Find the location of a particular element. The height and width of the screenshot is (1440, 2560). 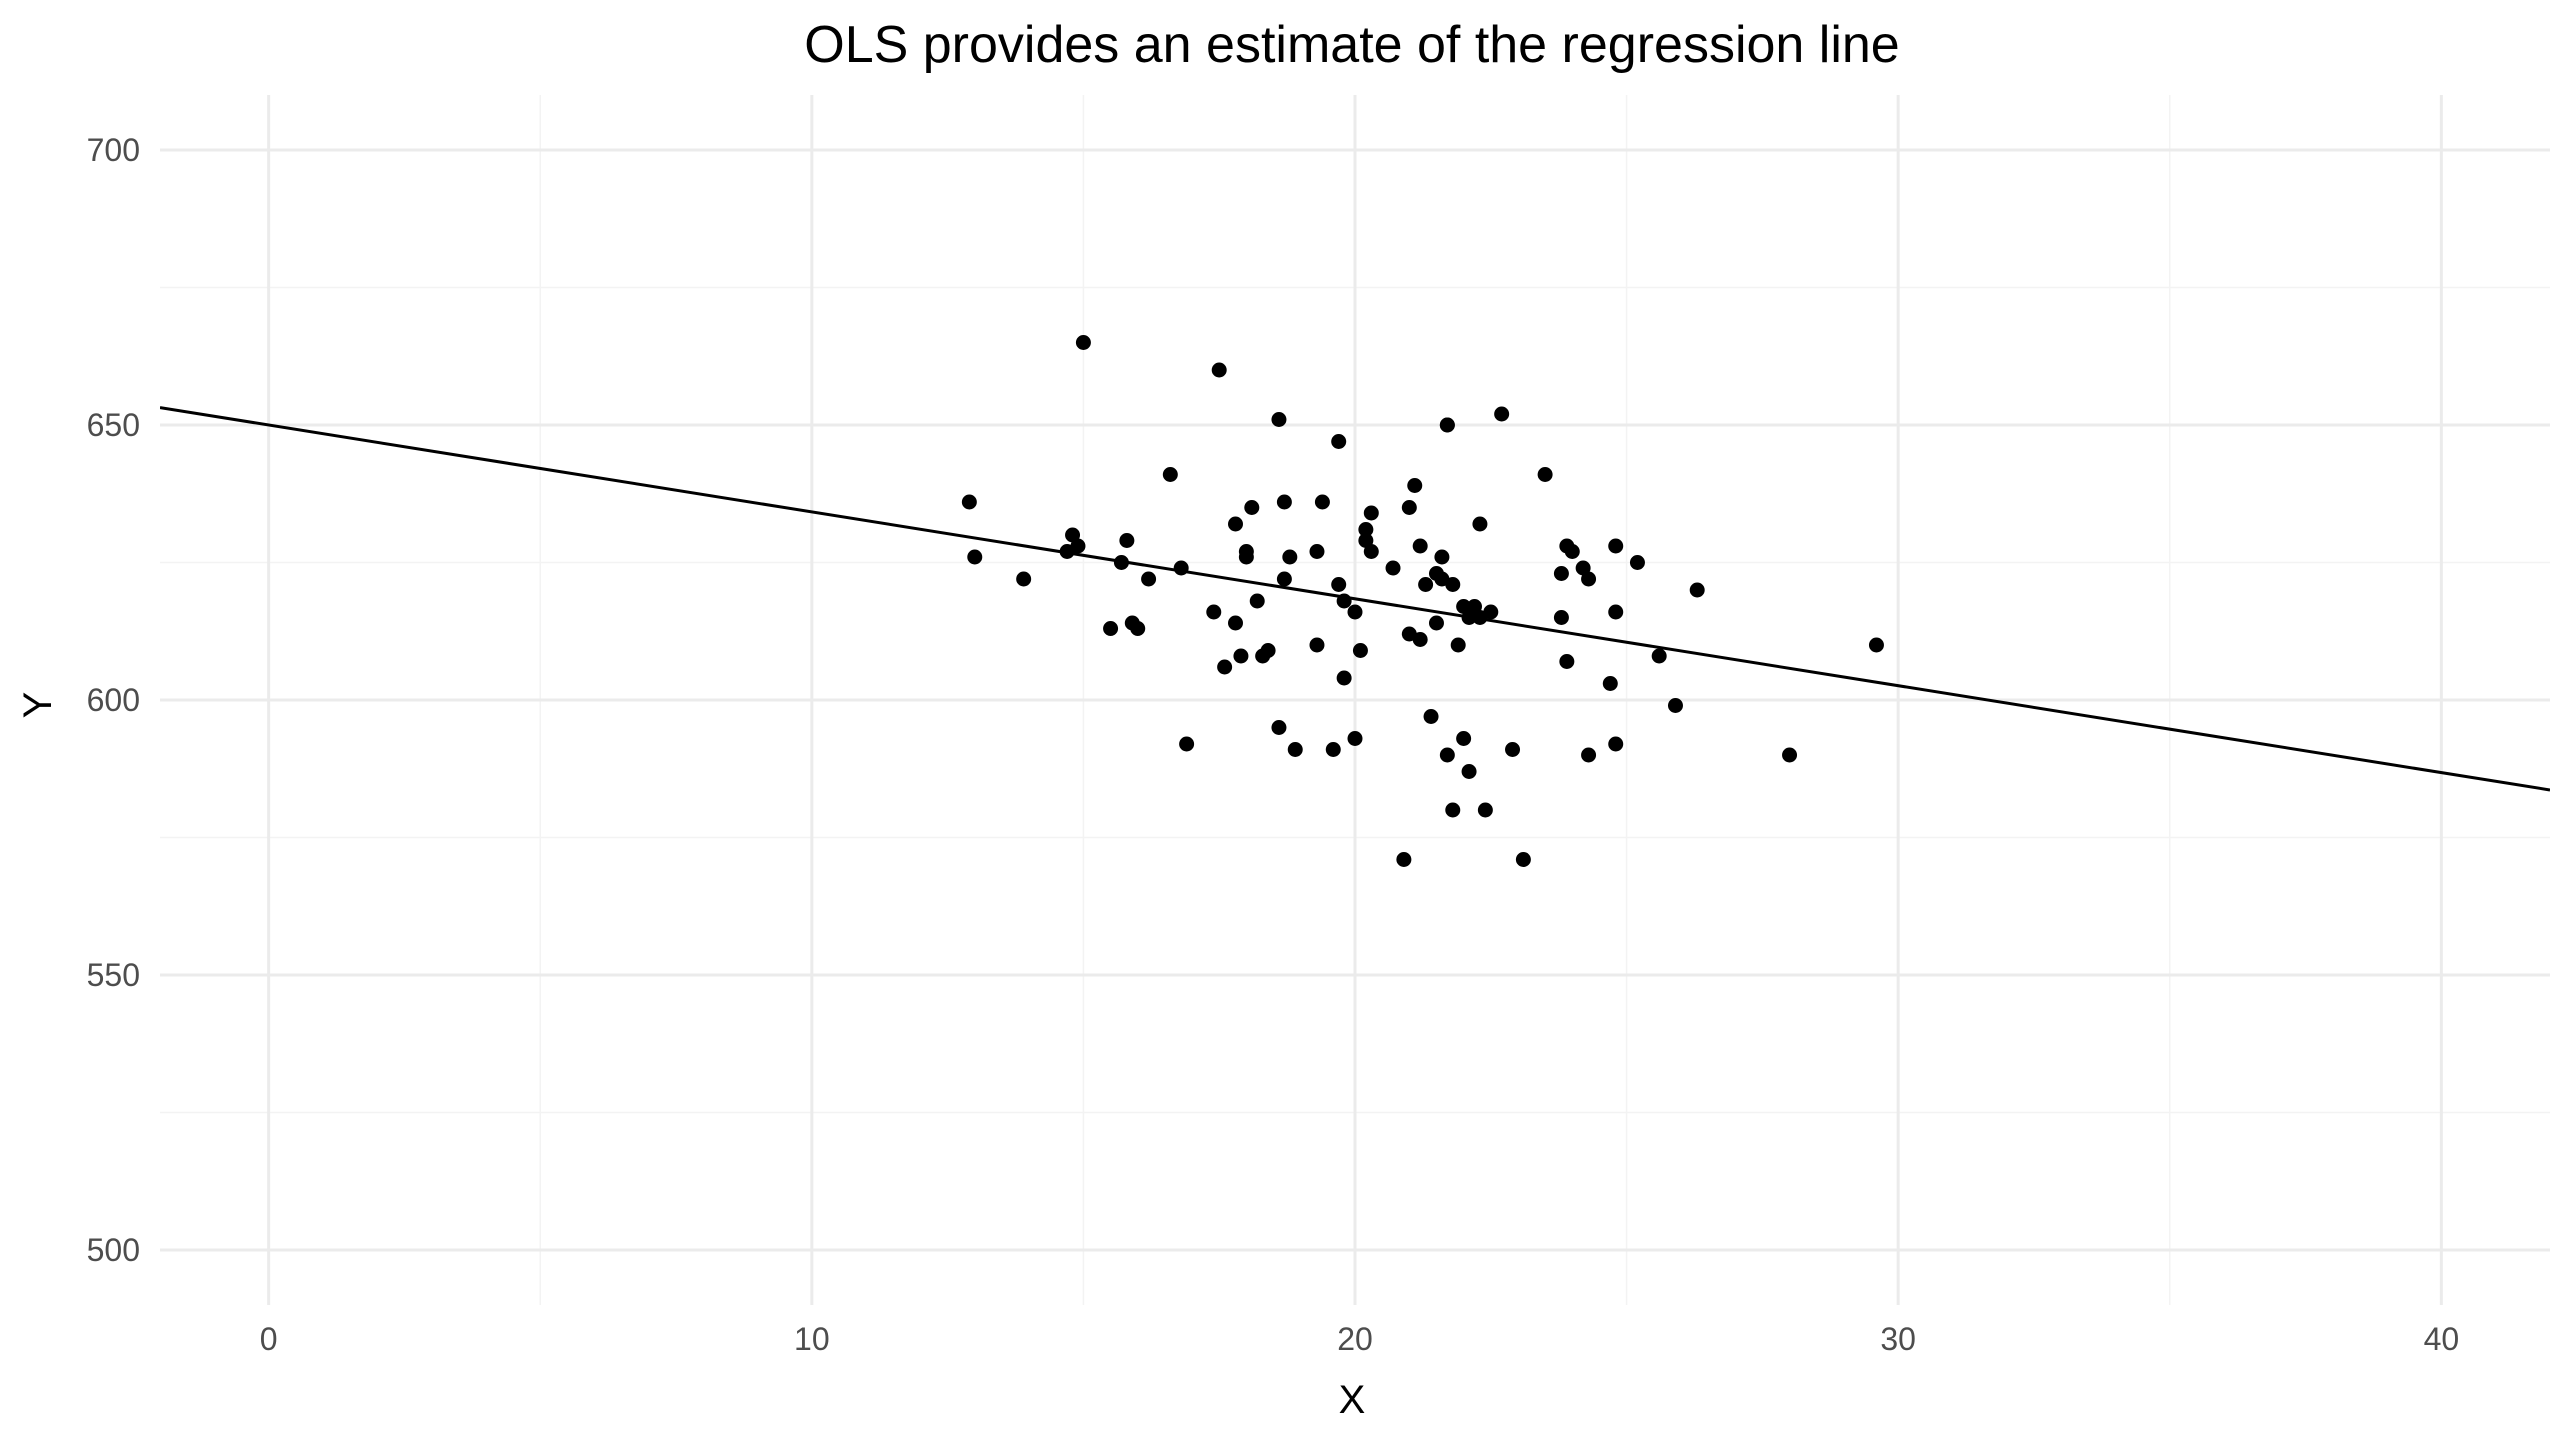

y-tick-label: 700 is located at coordinates (113, 150).